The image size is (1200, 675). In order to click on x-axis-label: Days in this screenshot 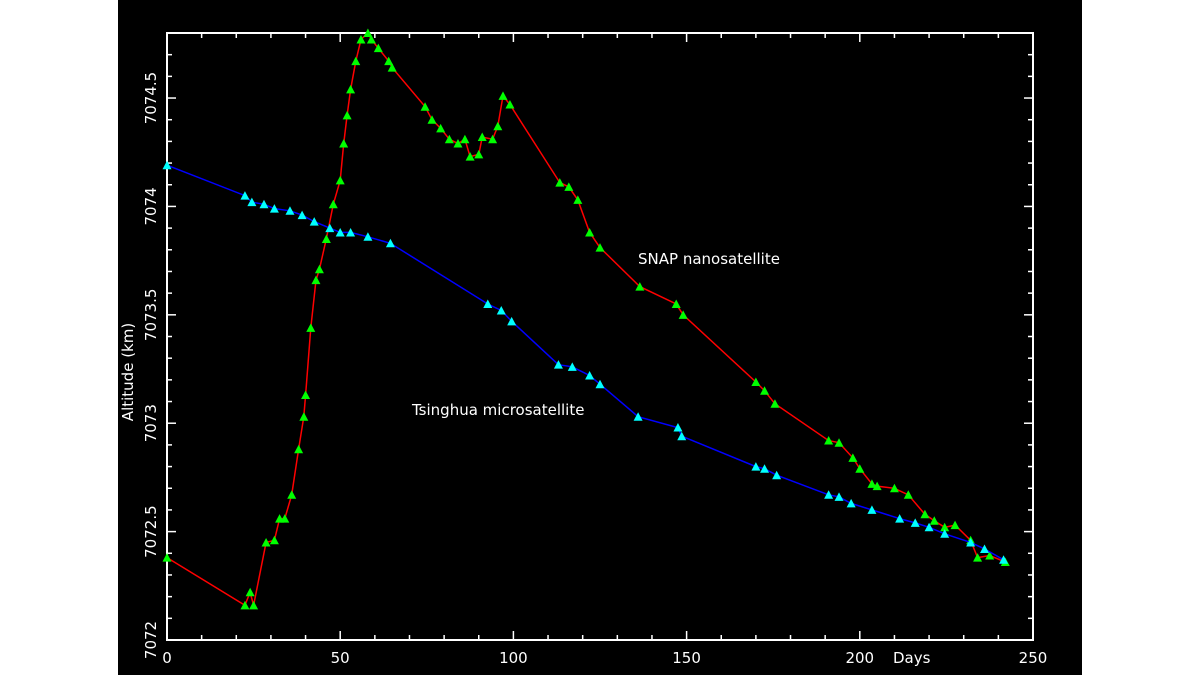, I will do `click(912, 658)`.